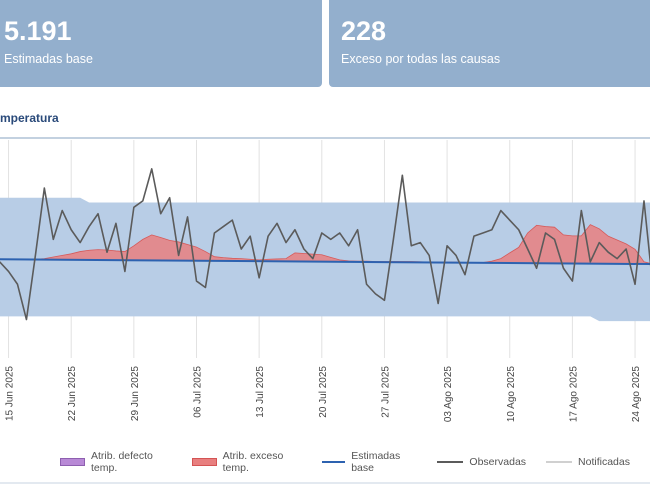 The width and height of the screenshot is (650, 487). I want to click on legend-swatch-exceso, so click(204, 462).